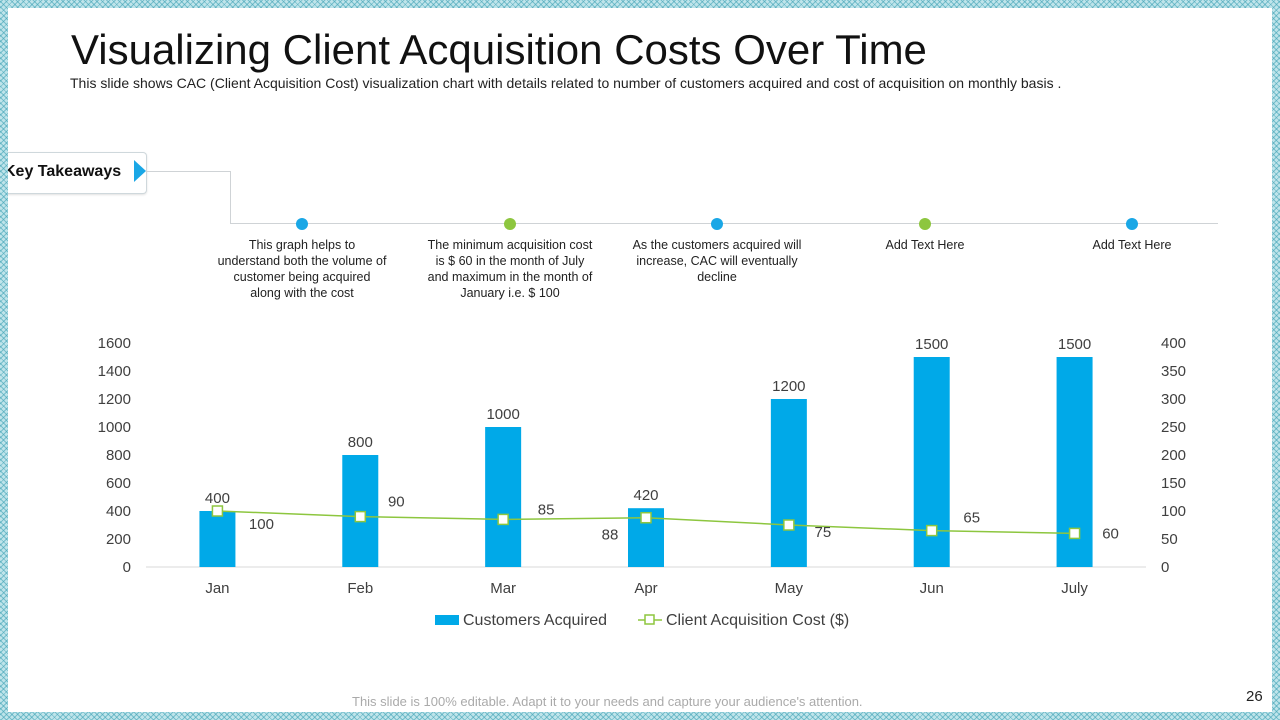 This screenshot has height=720, width=1280. Describe the element at coordinates (217, 498) in the screenshot. I see `bar-data-label: 400` at that location.